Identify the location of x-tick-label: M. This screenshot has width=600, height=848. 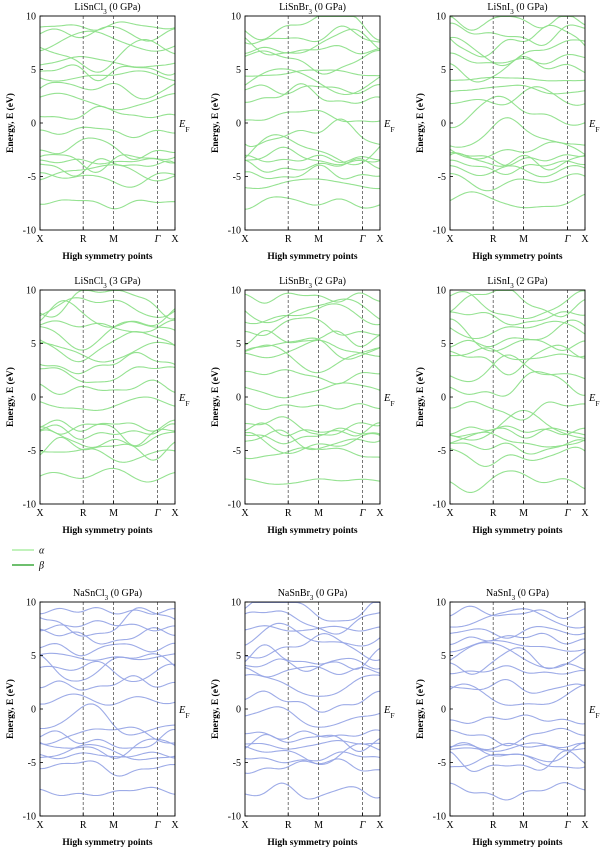
(113, 239).